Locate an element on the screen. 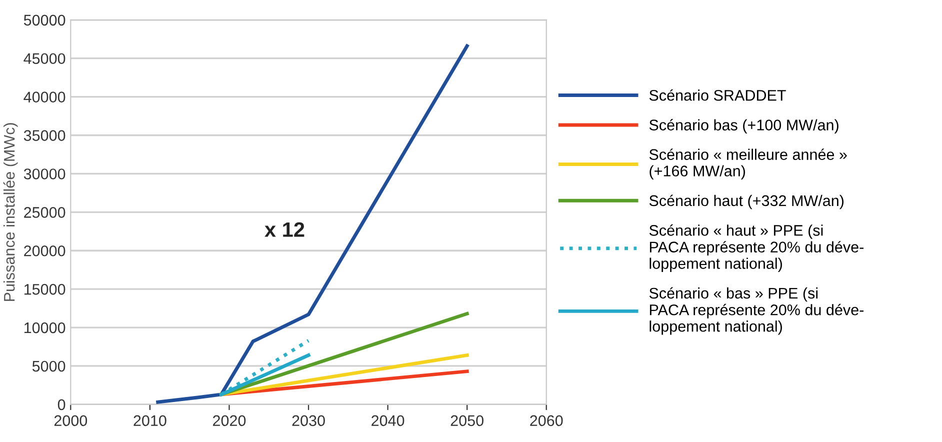 This screenshot has width=942, height=442. x-tick-label: 2010 is located at coordinates (150, 420).